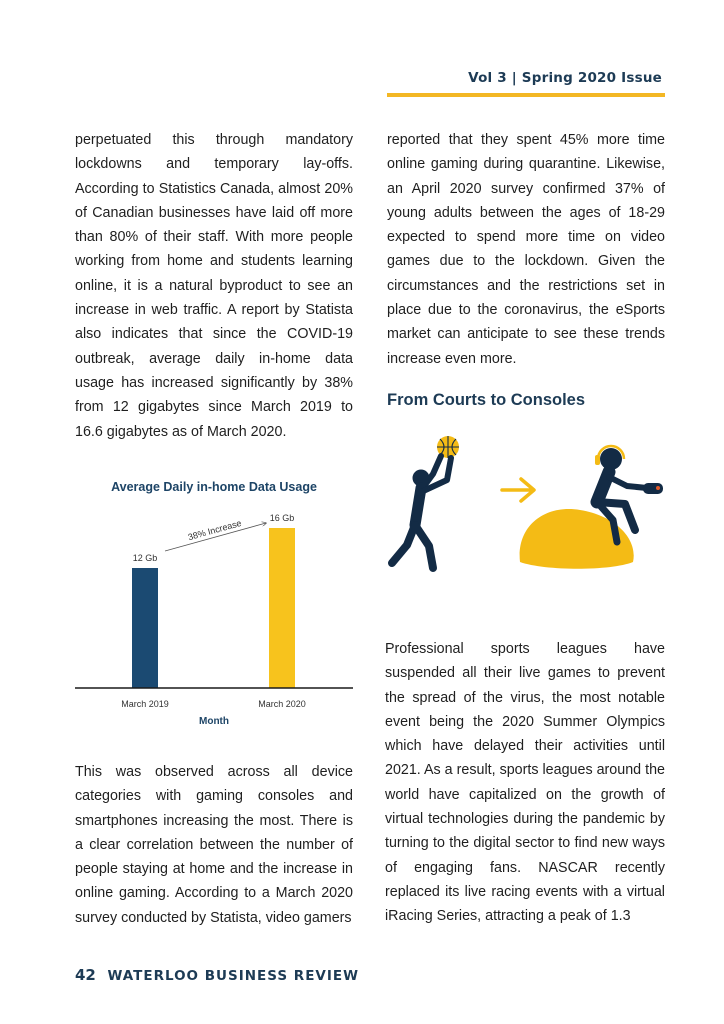 Image resolution: width=724 pixels, height=1024 pixels. Describe the element at coordinates (282, 704) in the screenshot. I see `x-tick-label: March 2020` at that location.